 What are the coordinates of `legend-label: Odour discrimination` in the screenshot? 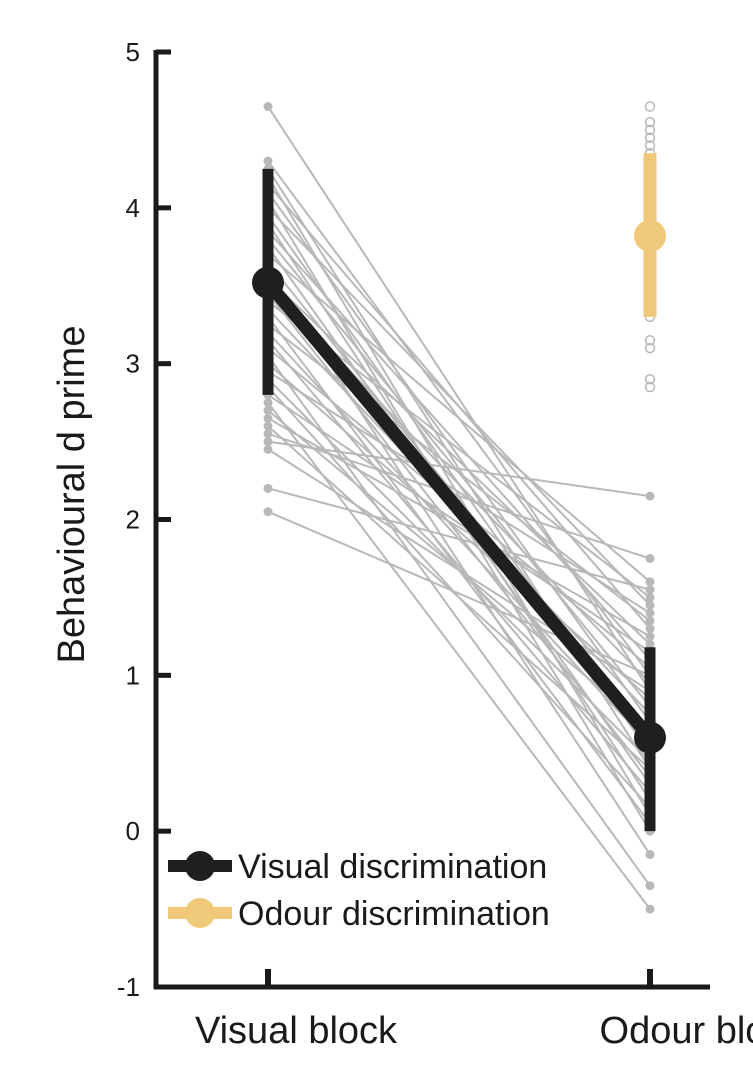 It's located at (394, 914).